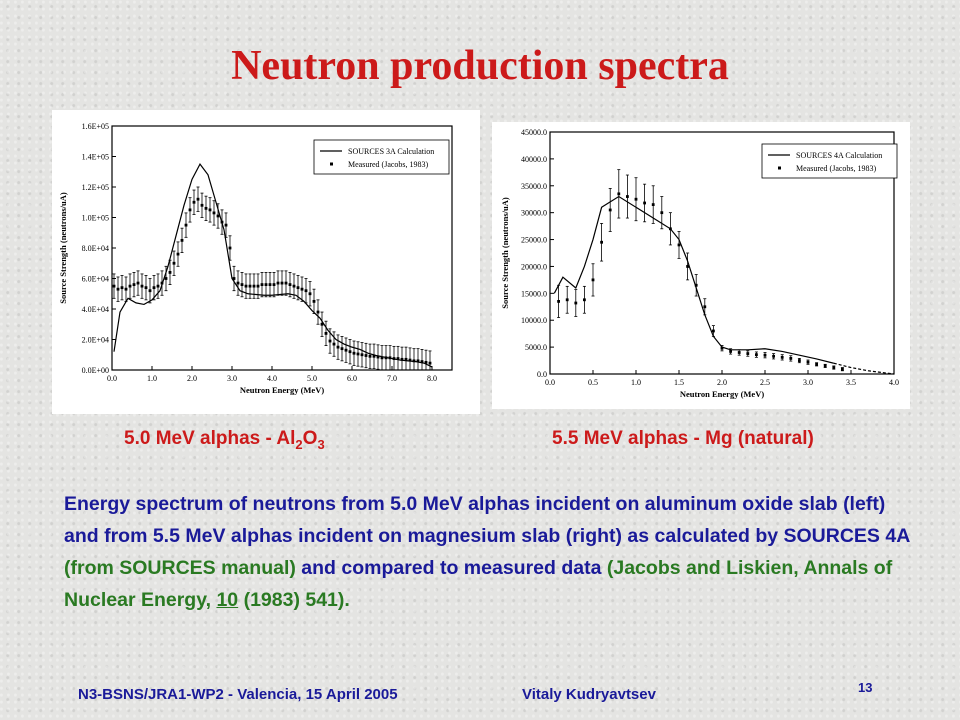 This screenshot has height=720, width=960. What do you see at coordinates (542, 374) in the screenshot?
I see `chart-right-ytick-label: 0.0` at bounding box center [542, 374].